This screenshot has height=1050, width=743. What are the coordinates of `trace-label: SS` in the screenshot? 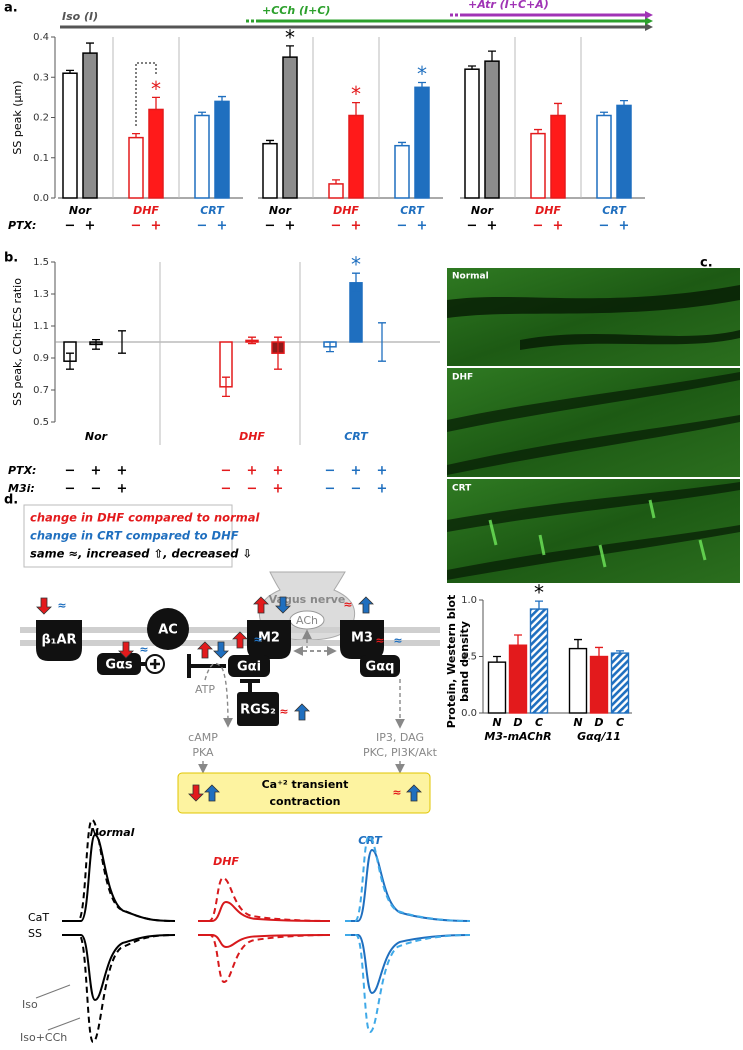 It's located at (35, 933).